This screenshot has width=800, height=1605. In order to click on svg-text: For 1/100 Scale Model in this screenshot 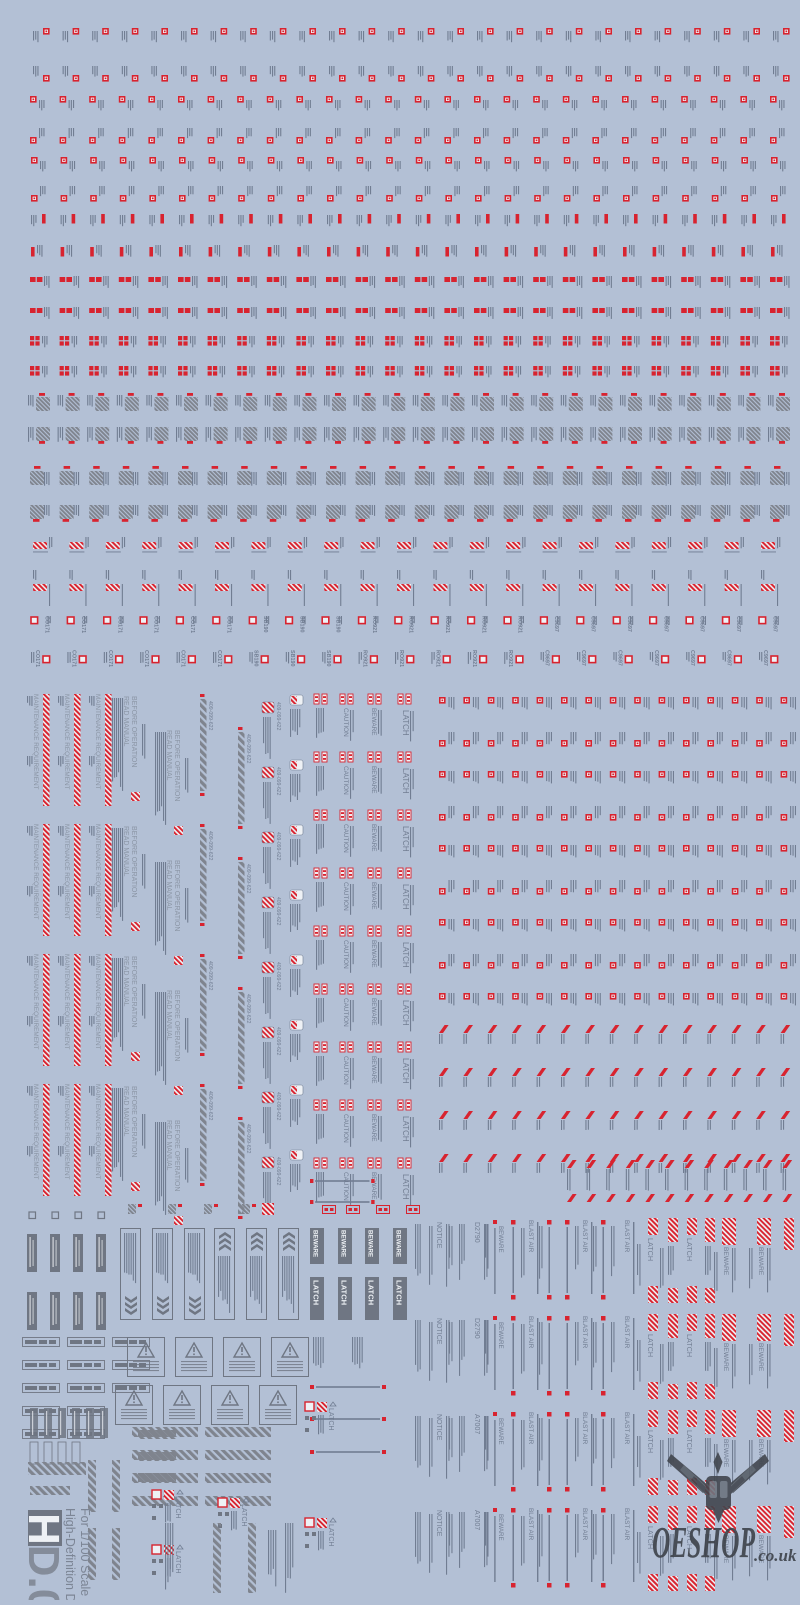, I will do `click(85, 1554)`.